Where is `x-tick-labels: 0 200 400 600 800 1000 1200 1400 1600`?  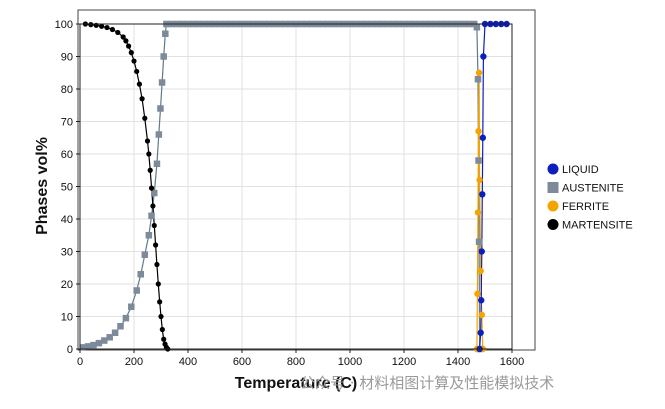 x-tick-labels: 0 200 400 600 800 1000 1200 1400 1600 is located at coordinates (300, 358).